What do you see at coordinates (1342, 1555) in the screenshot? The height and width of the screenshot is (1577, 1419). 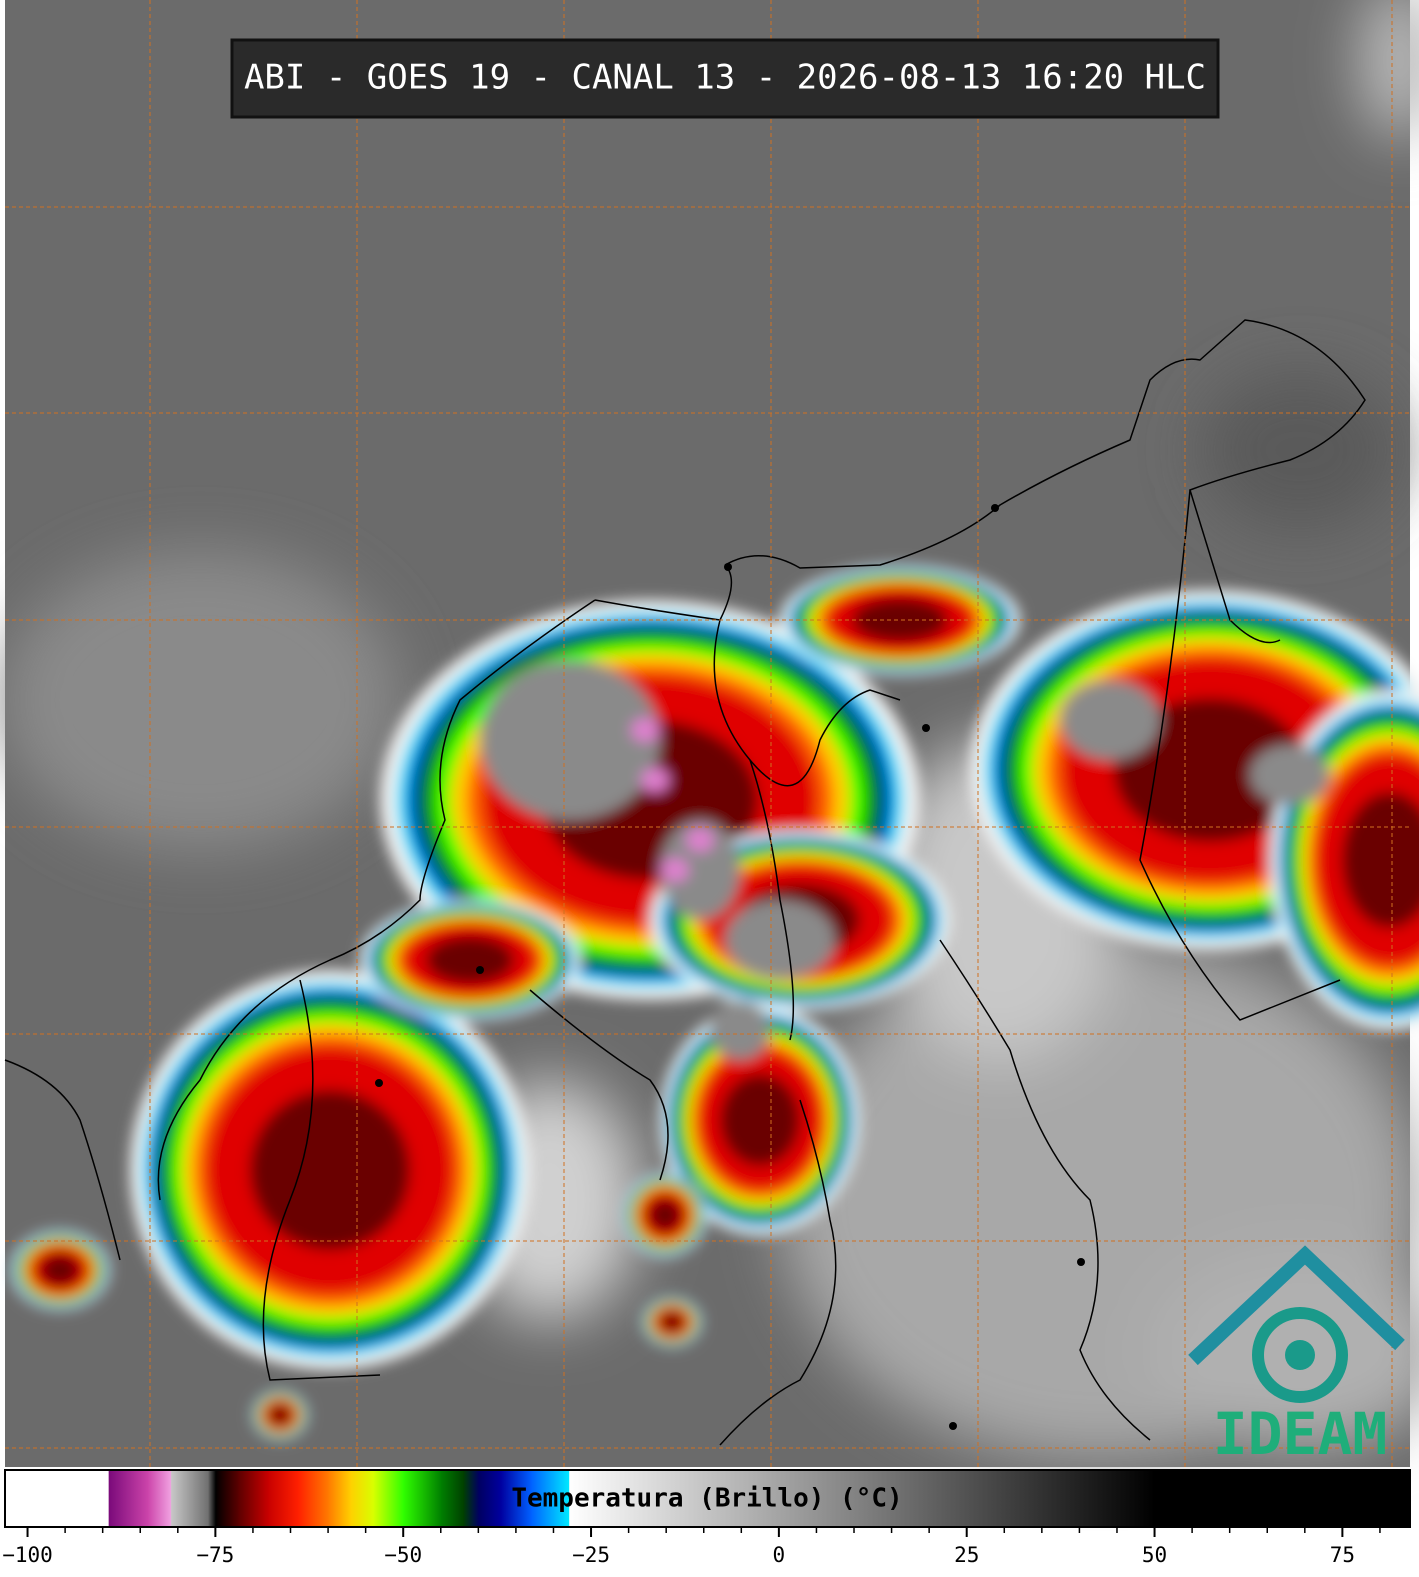 I see `colorbar-tick-label: 75` at bounding box center [1342, 1555].